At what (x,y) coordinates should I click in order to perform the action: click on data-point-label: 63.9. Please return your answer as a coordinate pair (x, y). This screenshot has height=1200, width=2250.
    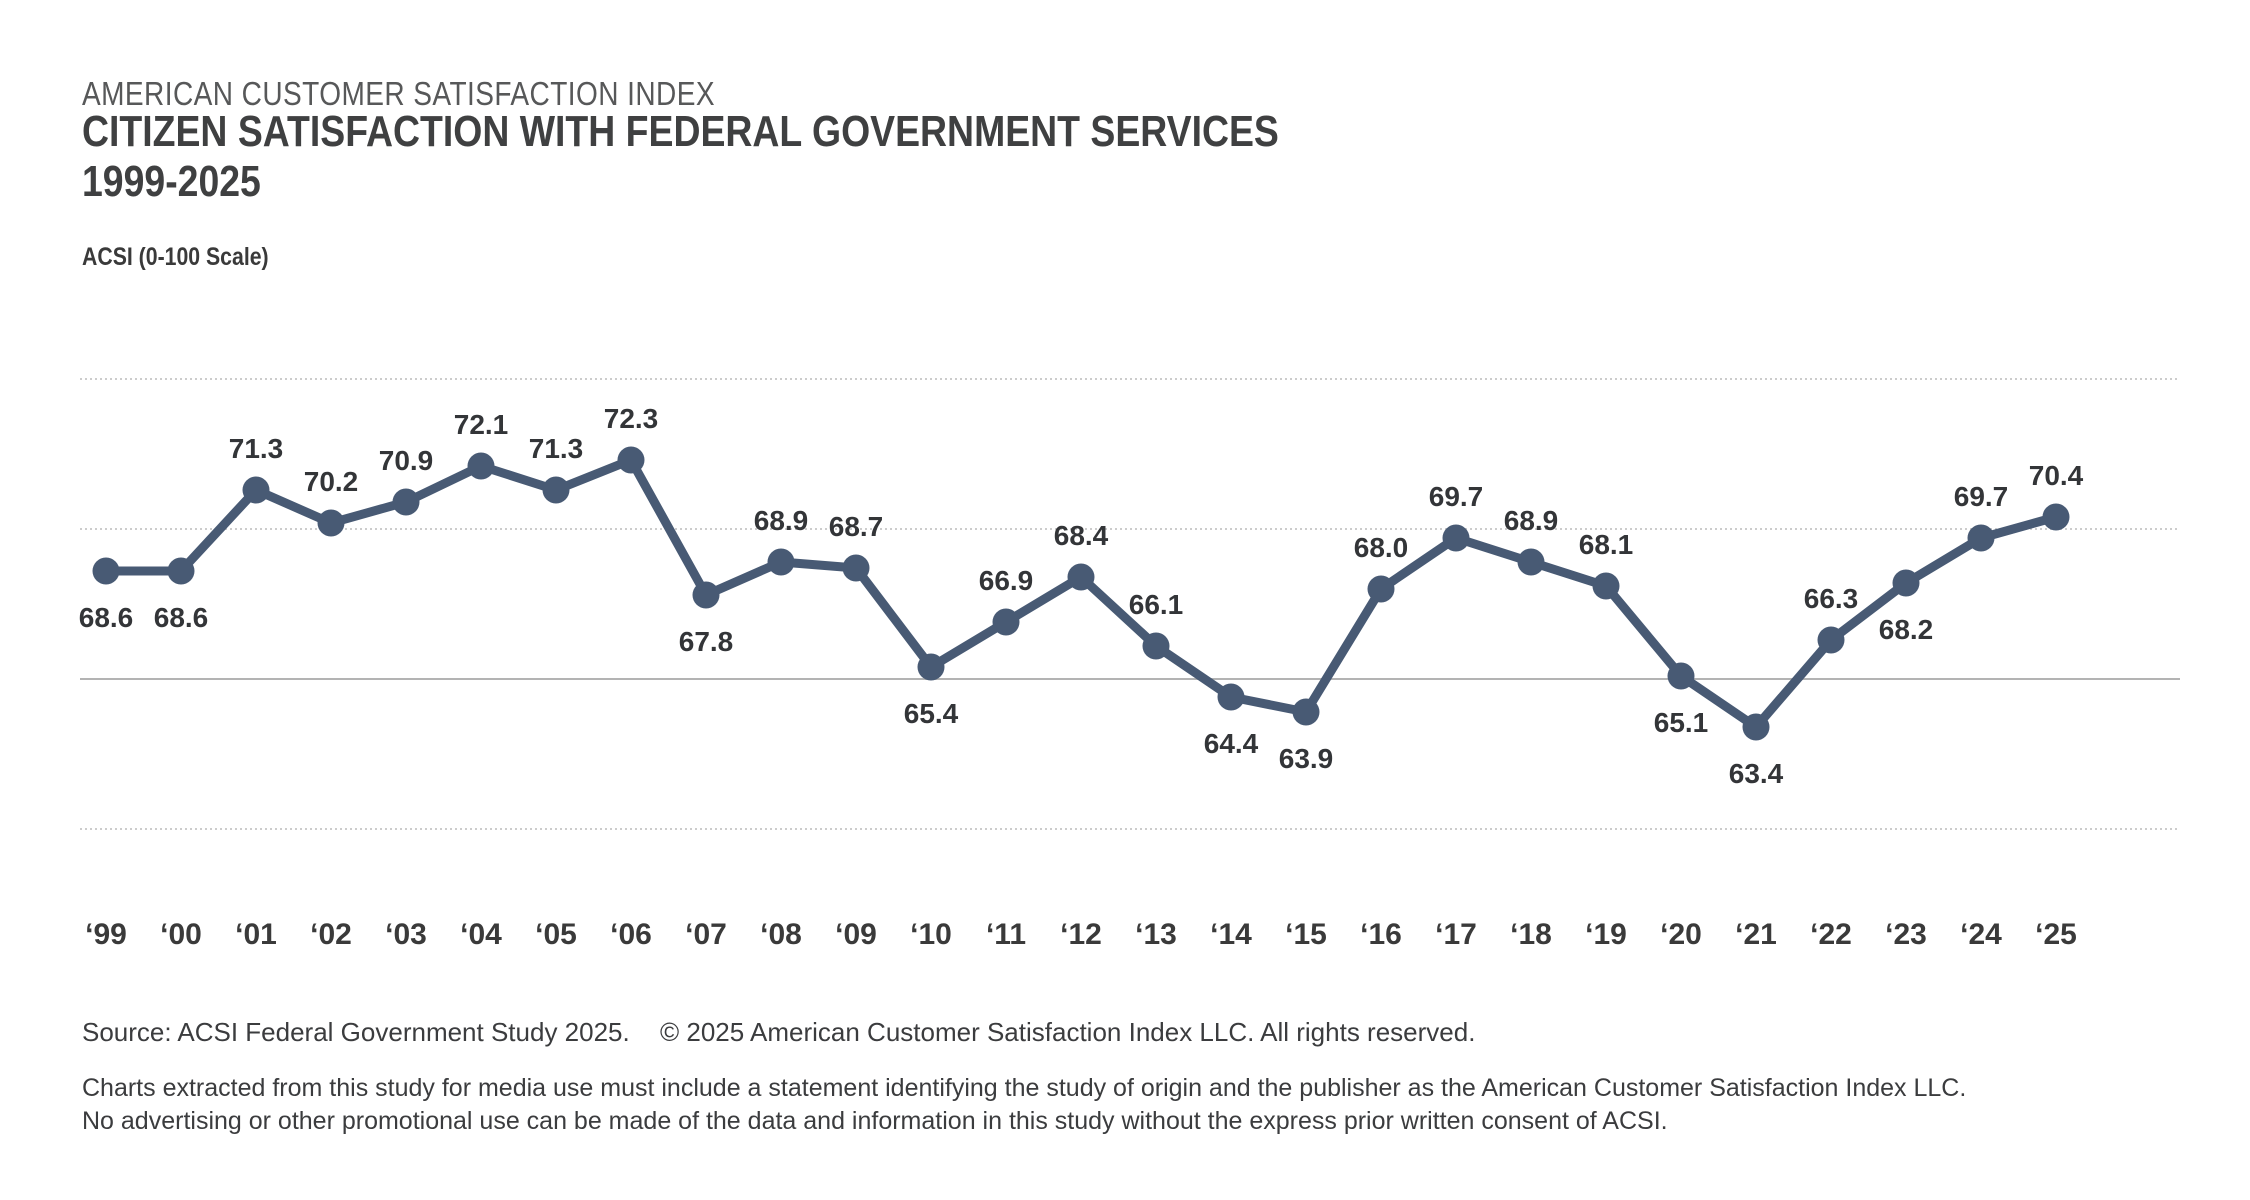
    Looking at the image, I should click on (1306, 758).